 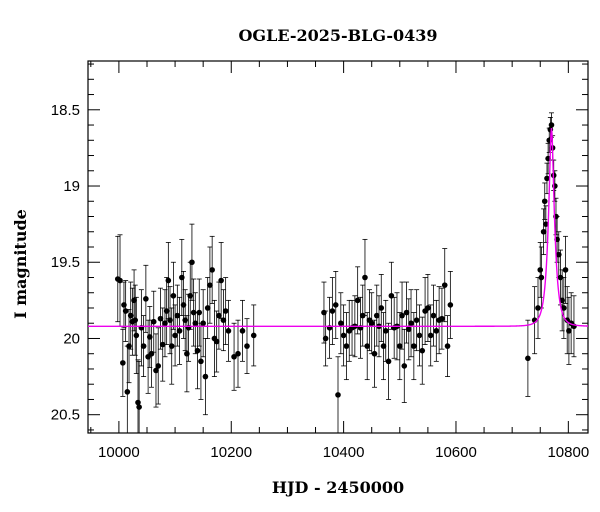 What do you see at coordinates (65, 415) in the screenshot?
I see `y-tick-label: 20.5` at bounding box center [65, 415].